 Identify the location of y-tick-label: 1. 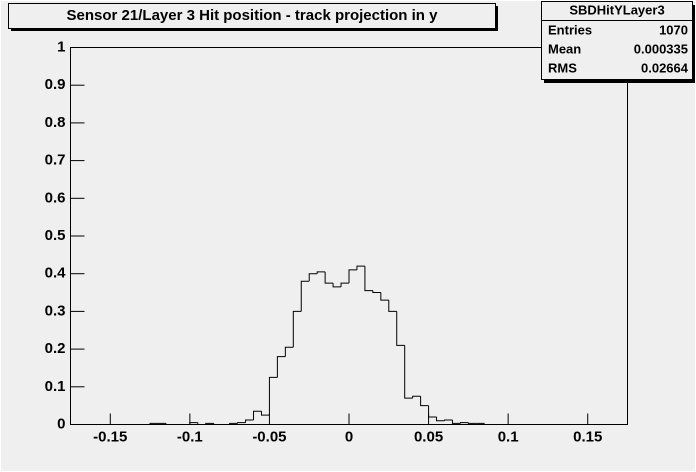
(61, 46).